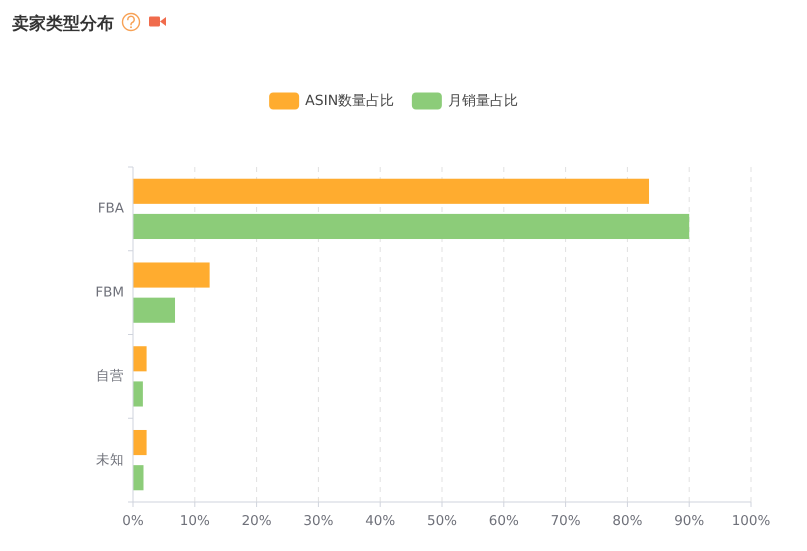  Describe the element at coordinates (565, 521) in the screenshot. I see `x-tick-label: 70%` at that location.